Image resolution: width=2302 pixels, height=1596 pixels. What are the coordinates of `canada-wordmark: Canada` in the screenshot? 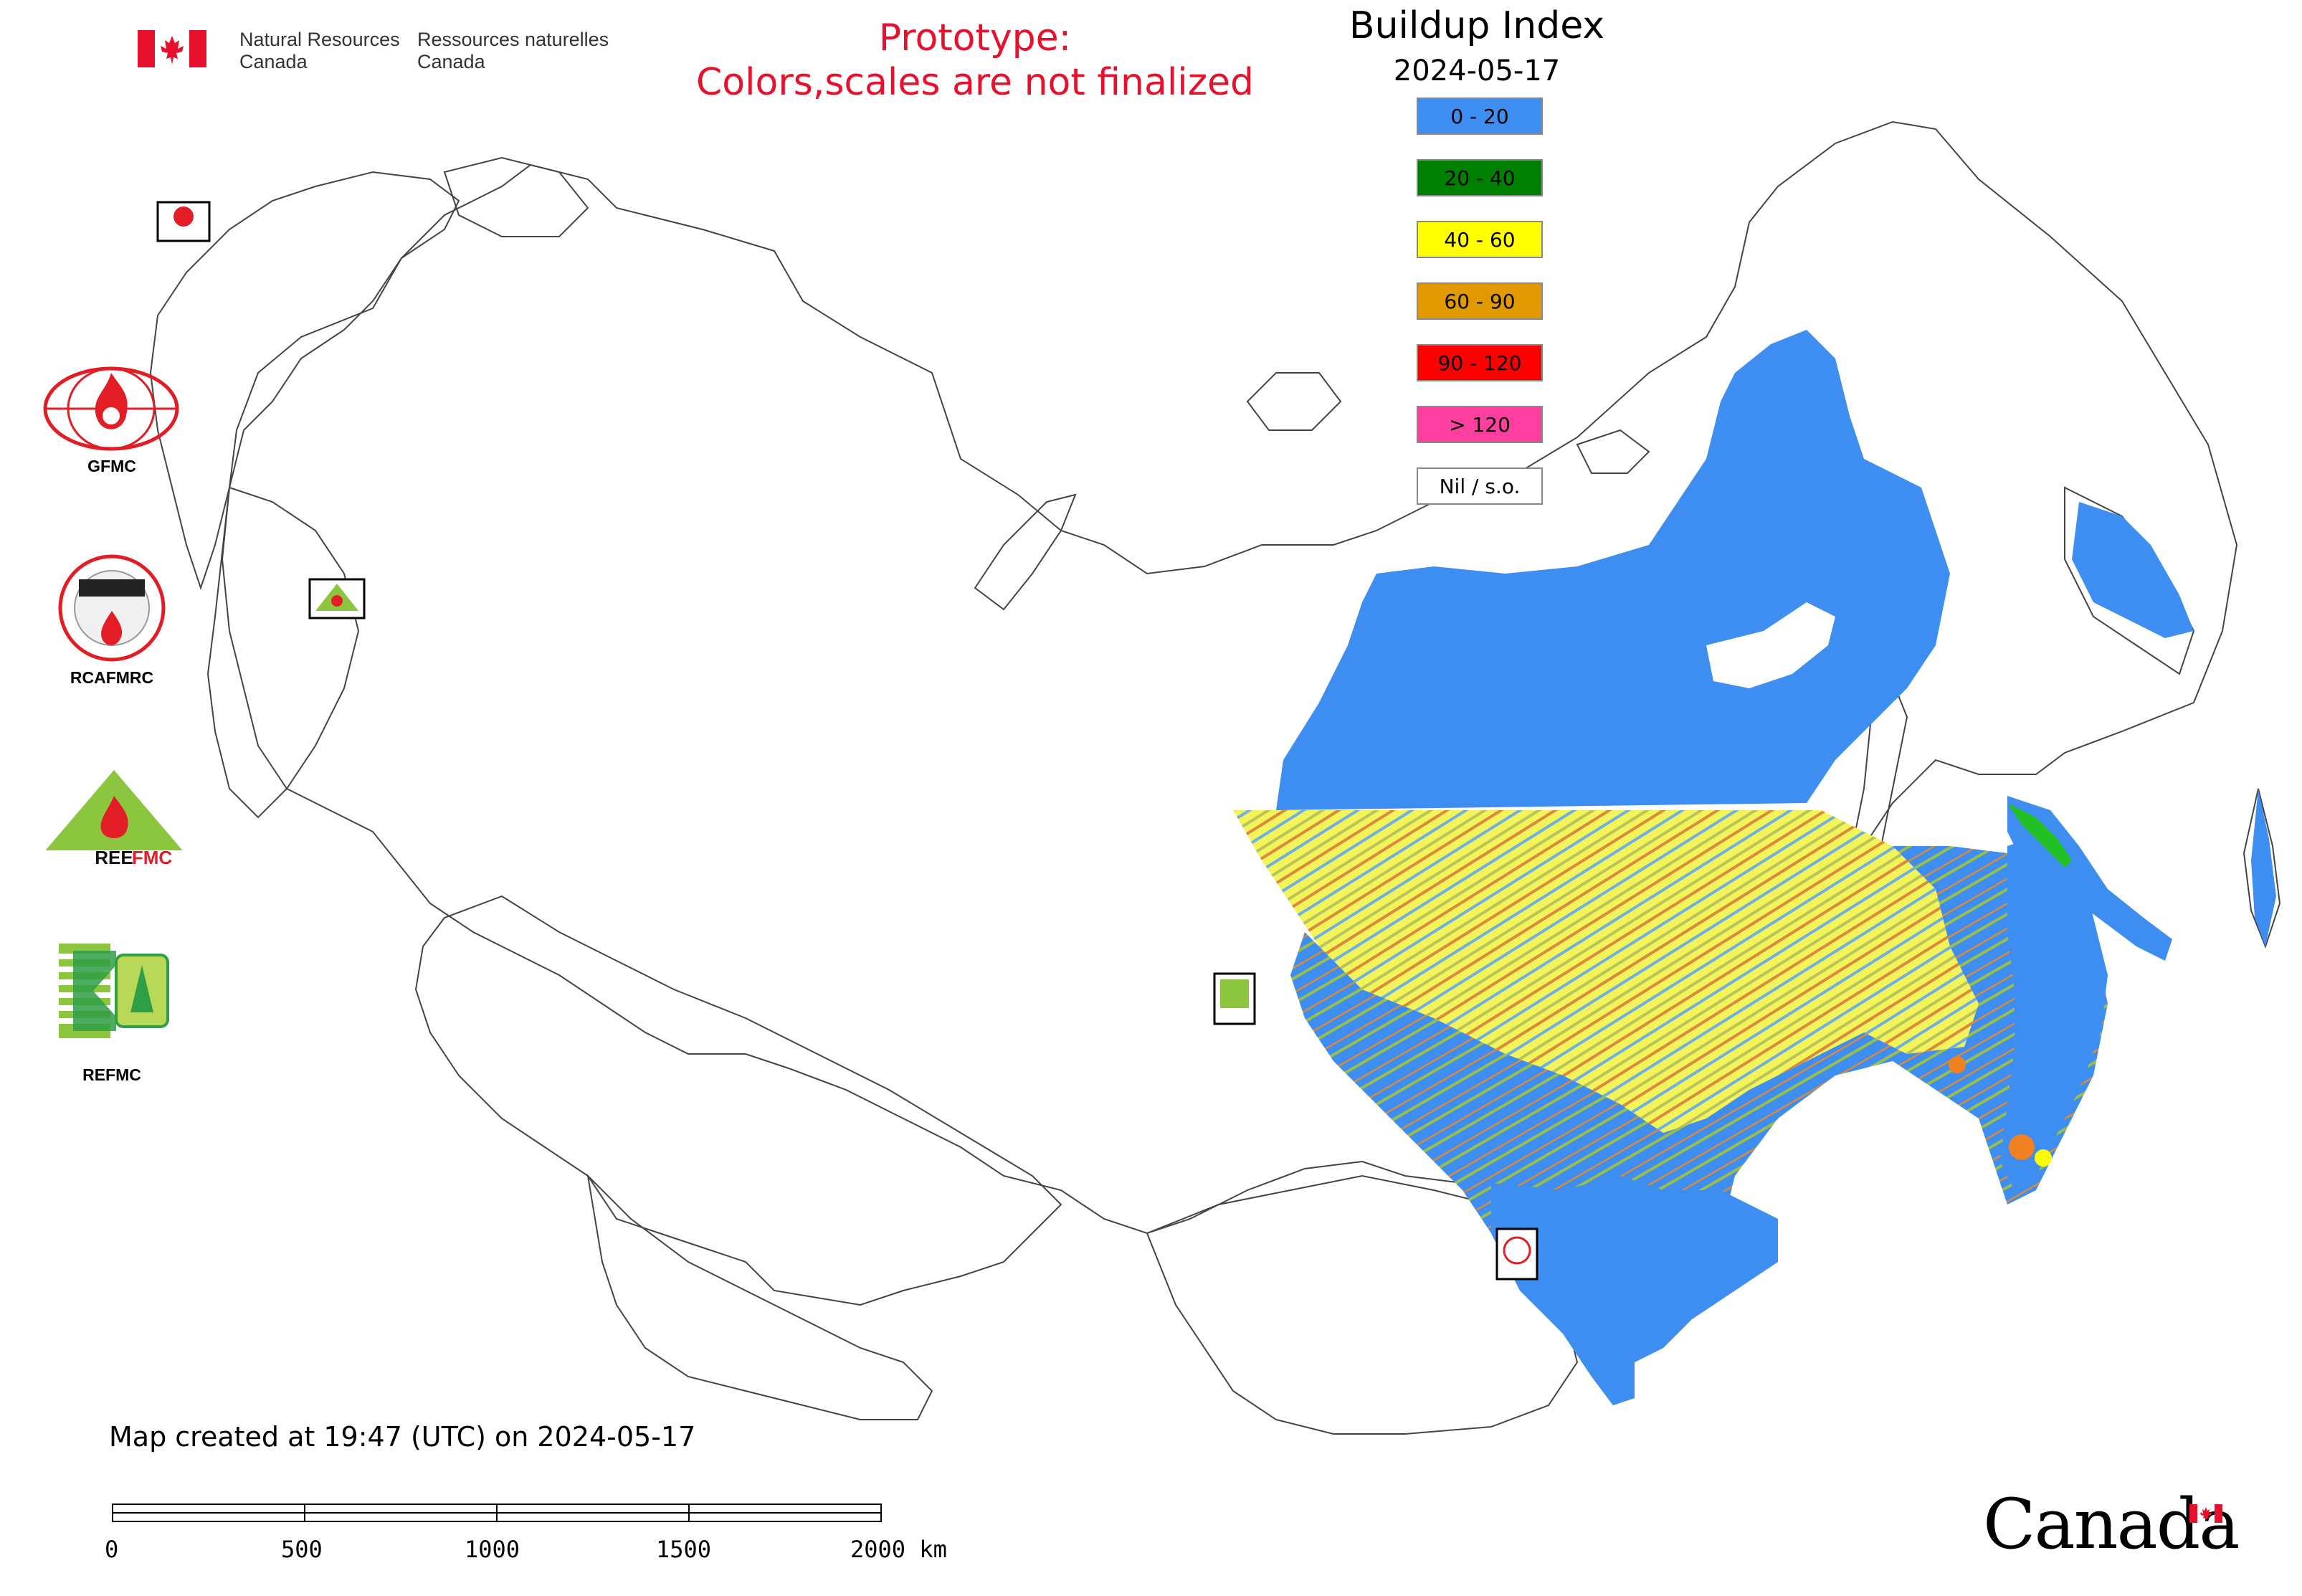 It's located at (2111, 1524).